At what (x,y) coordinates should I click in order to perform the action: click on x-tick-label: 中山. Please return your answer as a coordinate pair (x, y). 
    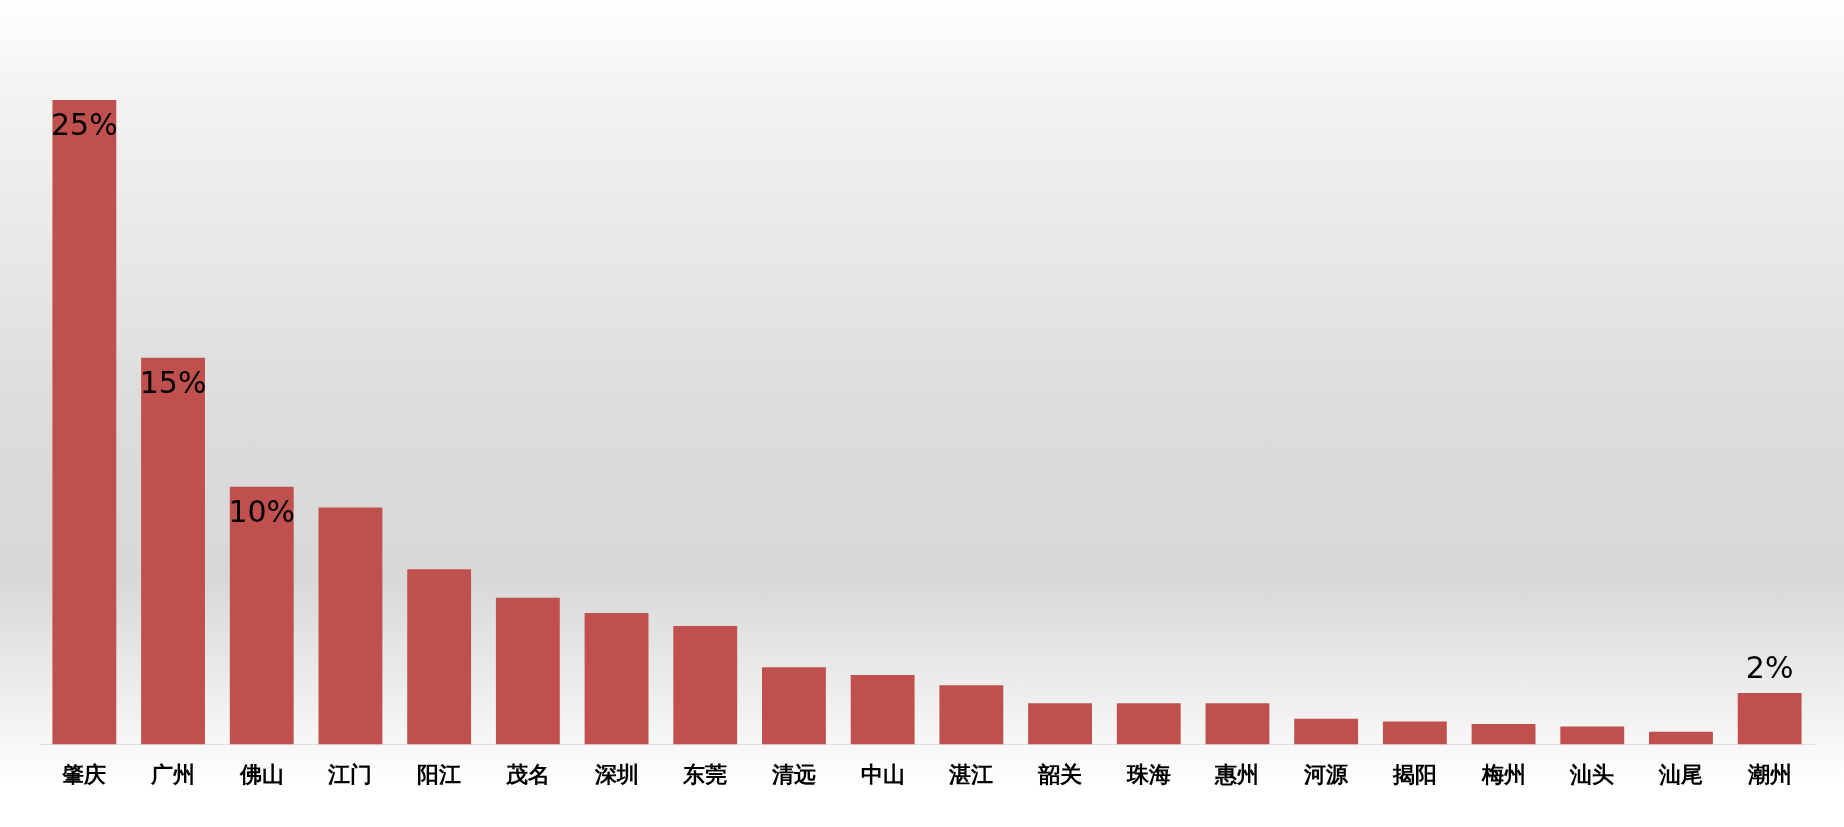
    Looking at the image, I should click on (882, 773).